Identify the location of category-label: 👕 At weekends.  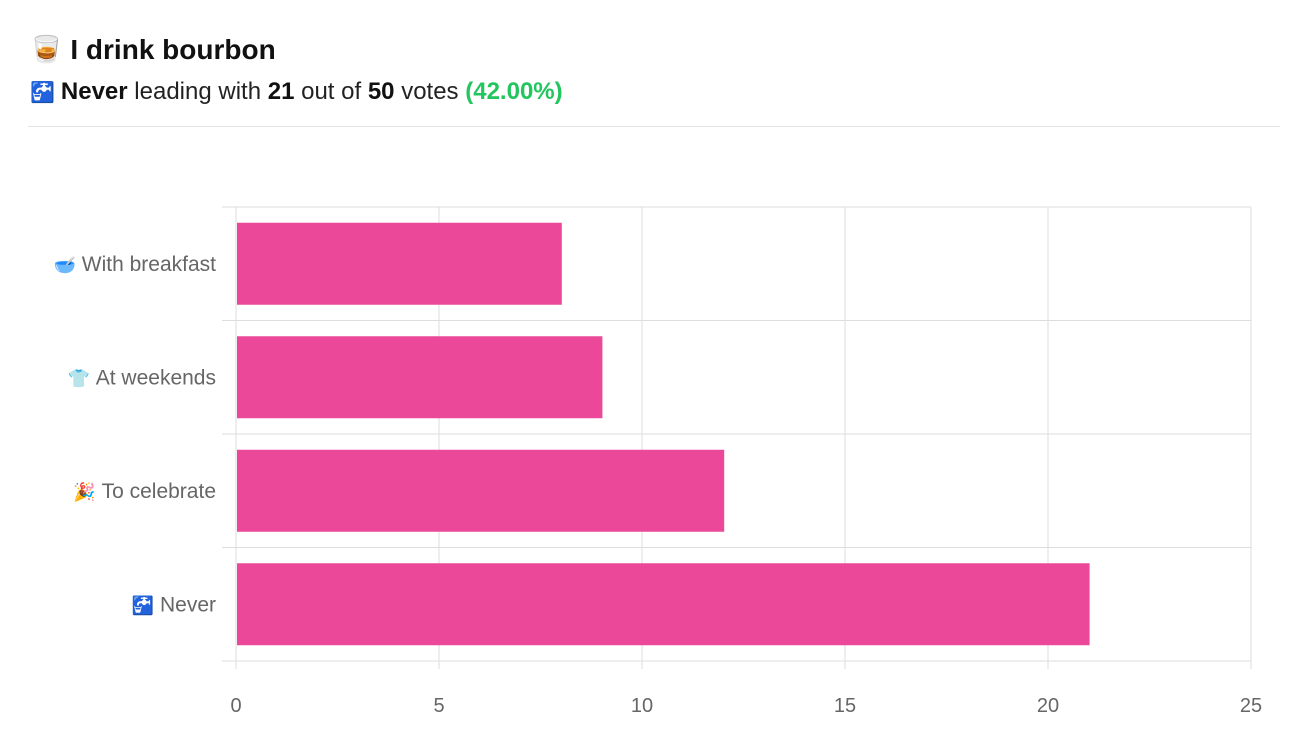
(141, 377).